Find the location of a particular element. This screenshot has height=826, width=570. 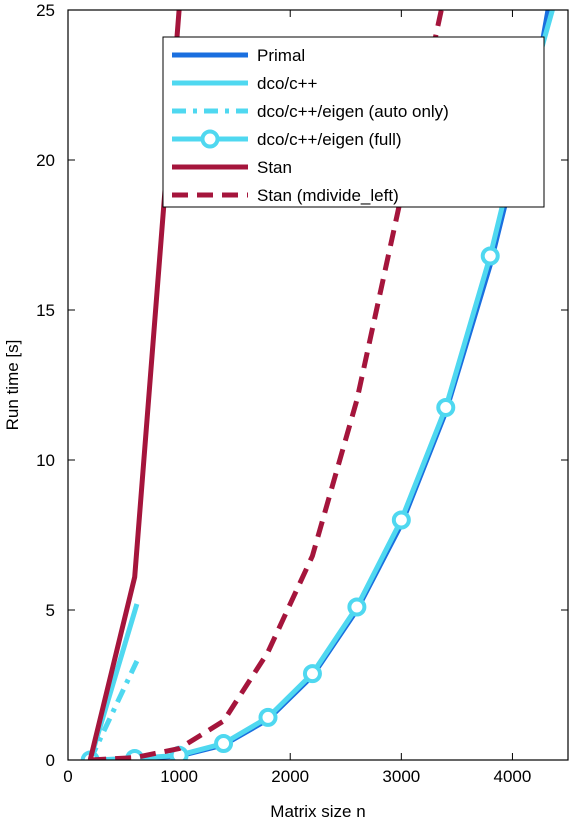

legend-label-5: Stan (mdivide_left) is located at coordinates (328, 195).